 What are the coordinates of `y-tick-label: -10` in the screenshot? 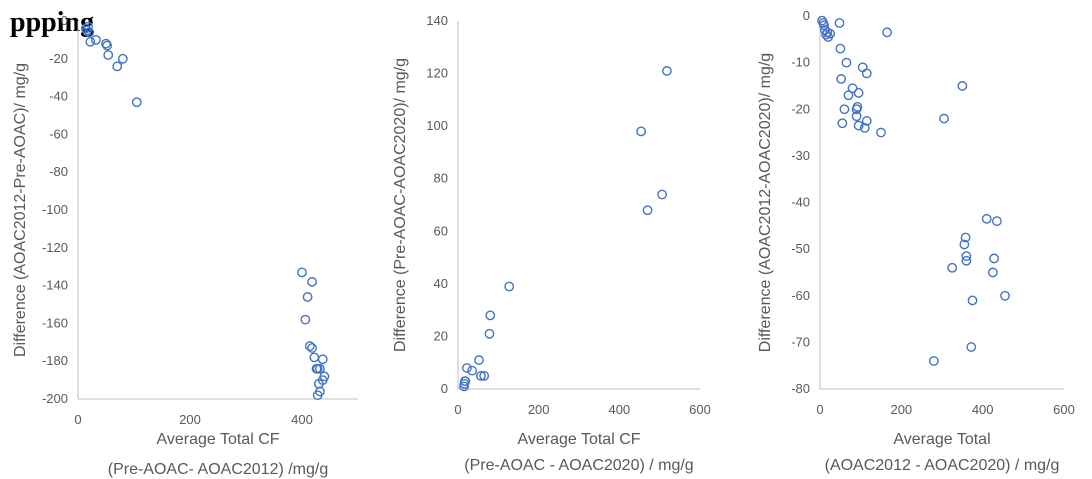 It's located at (800, 62).